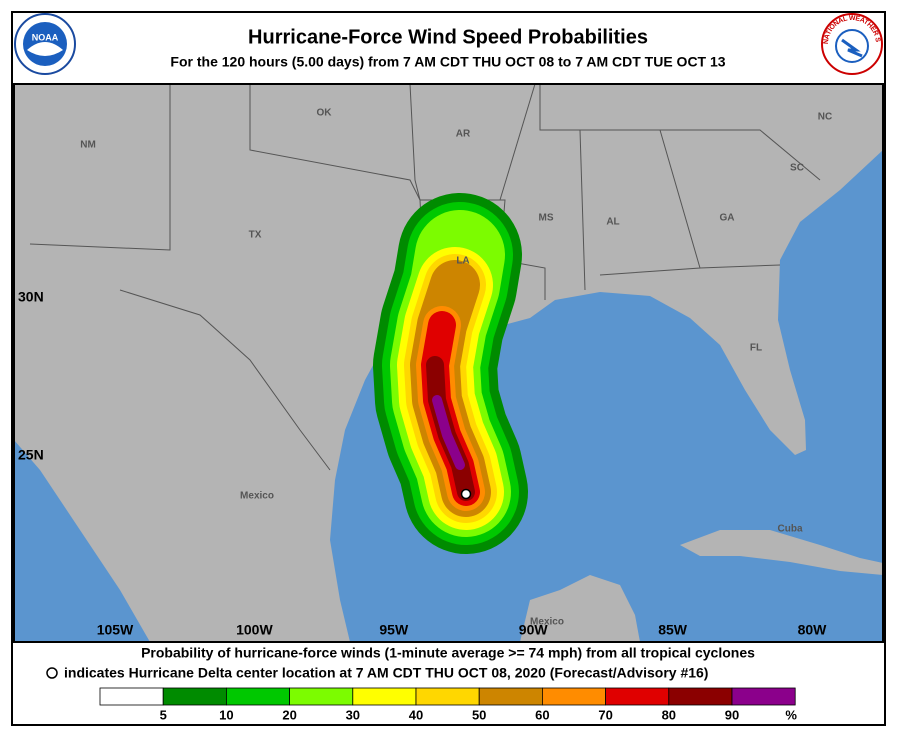 The width and height of the screenshot is (897, 738). Describe the element at coordinates (255, 235) in the screenshot. I see `place-label: TX` at that location.